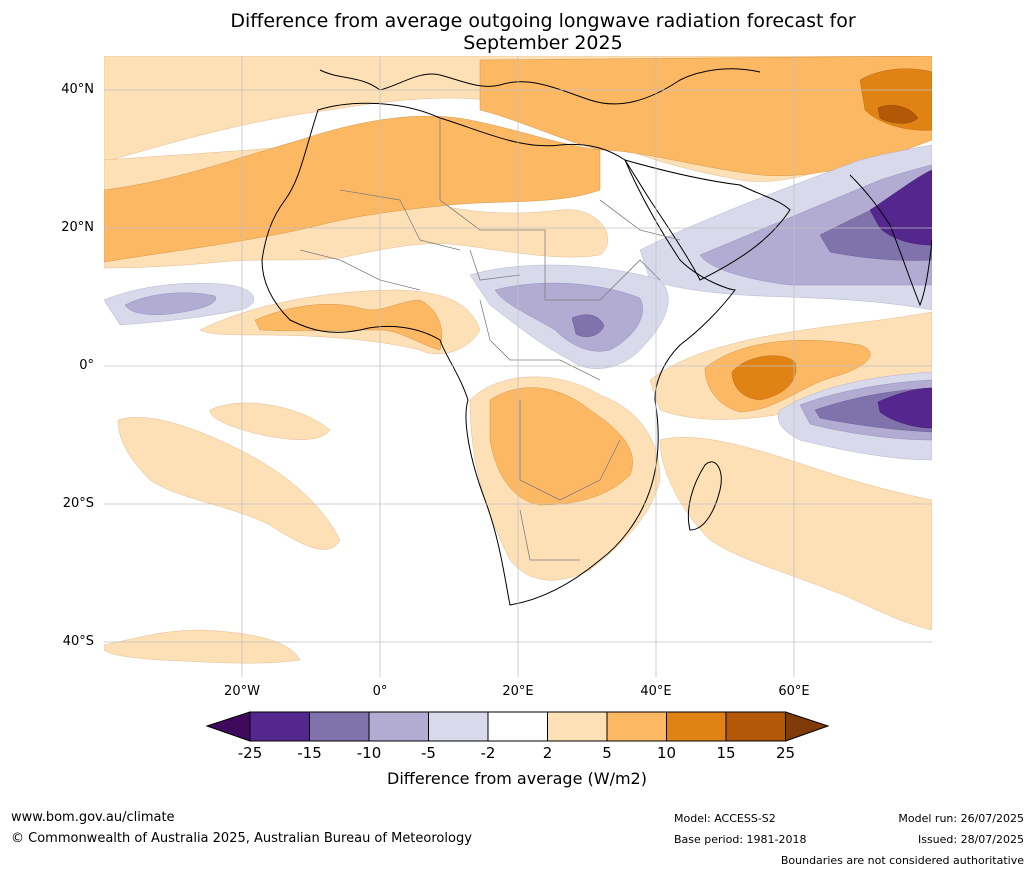 The height and width of the screenshot is (873, 1035). I want to click on colorbar-label: Difference from average (W/m2), so click(517, 778).